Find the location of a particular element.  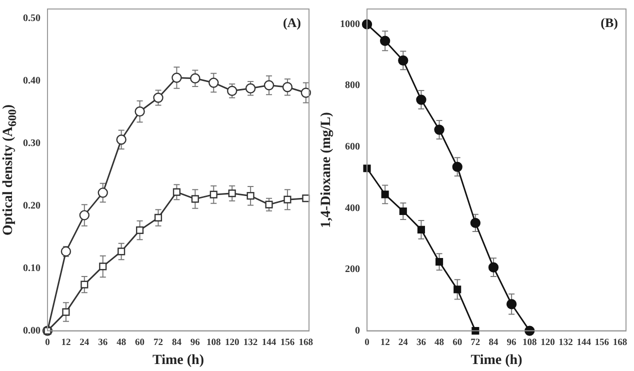

y-tick-label: 400 is located at coordinates (352, 208).